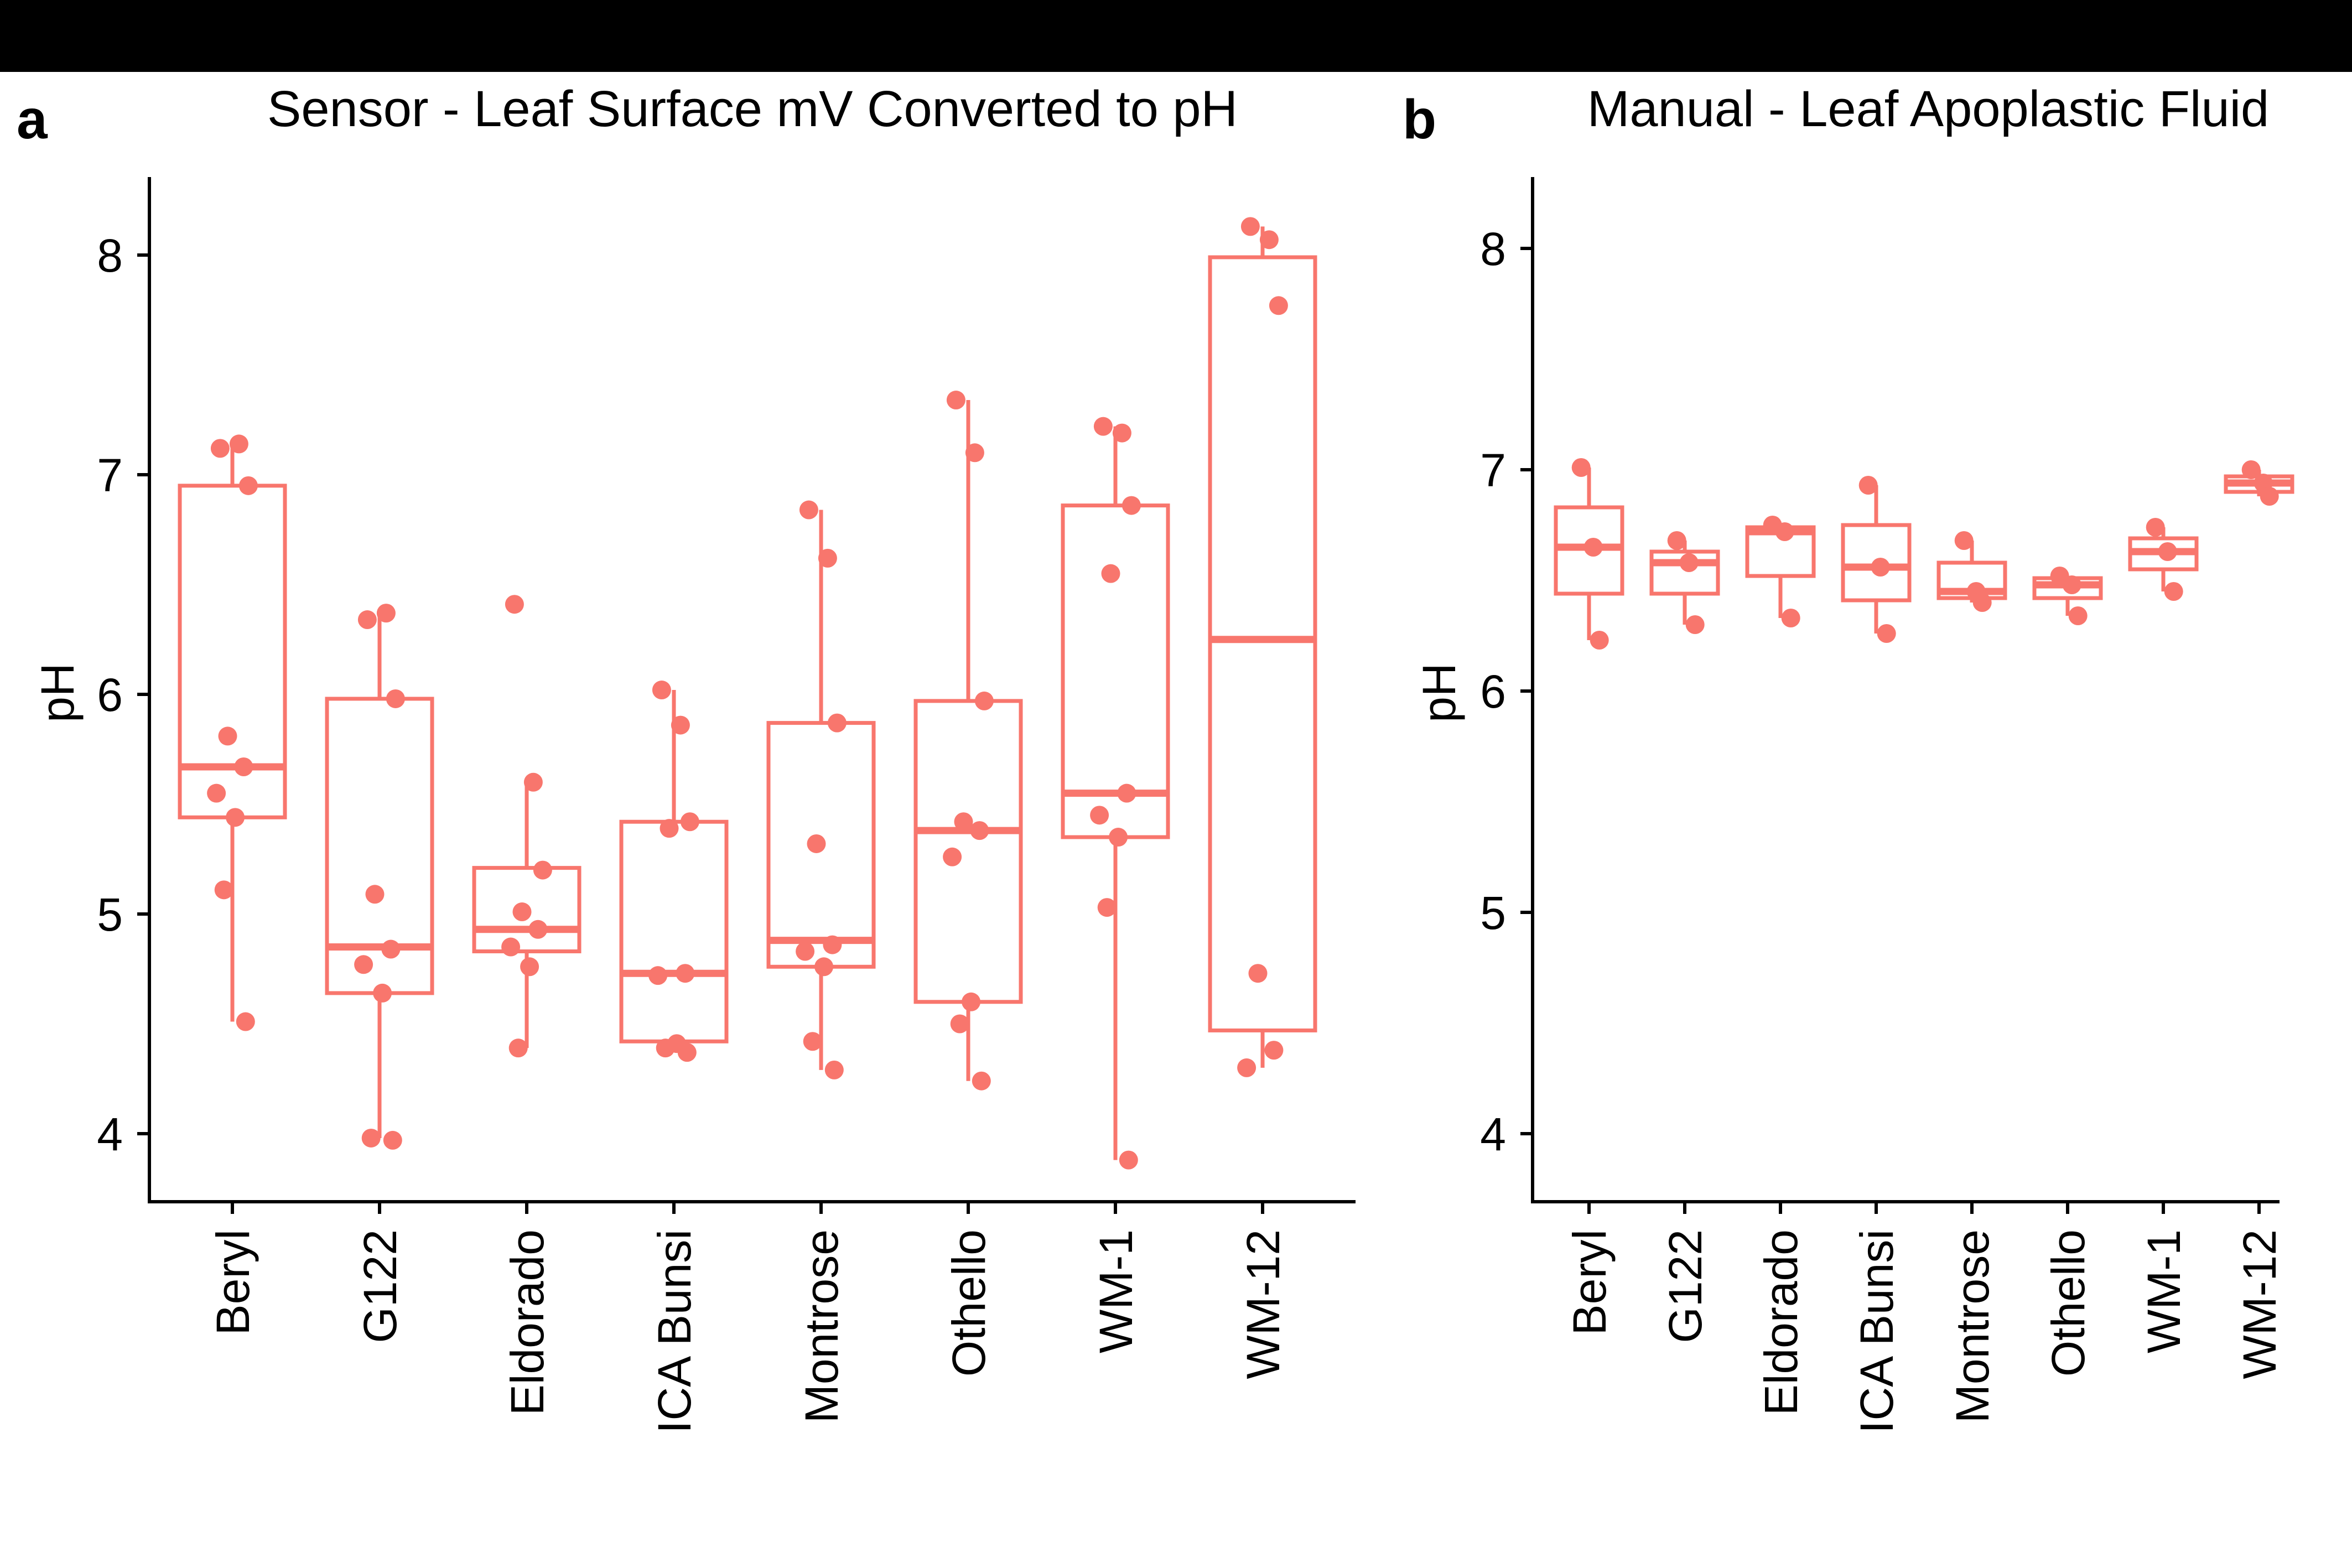  Describe the element at coordinates (1420, 119) in the screenshot. I see `panel-b-tag: b` at that location.